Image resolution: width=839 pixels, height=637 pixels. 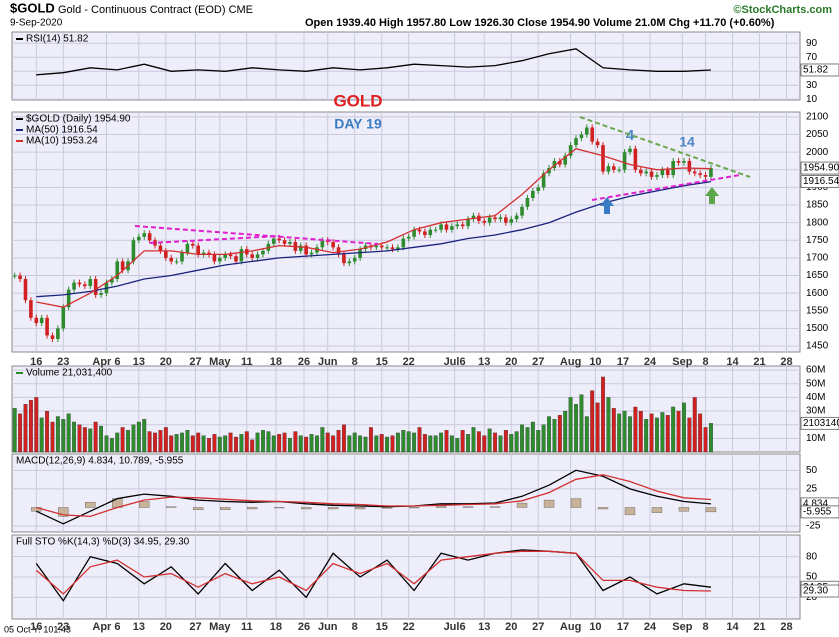 I want to click on x-tick-label: 10, so click(x=595, y=362).